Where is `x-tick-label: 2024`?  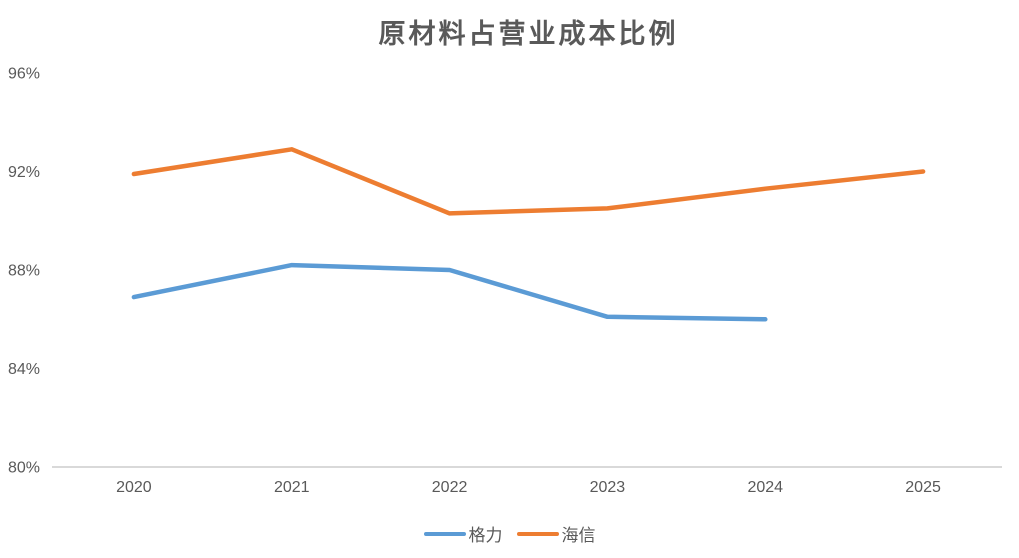 x-tick-label: 2024 is located at coordinates (765, 487).